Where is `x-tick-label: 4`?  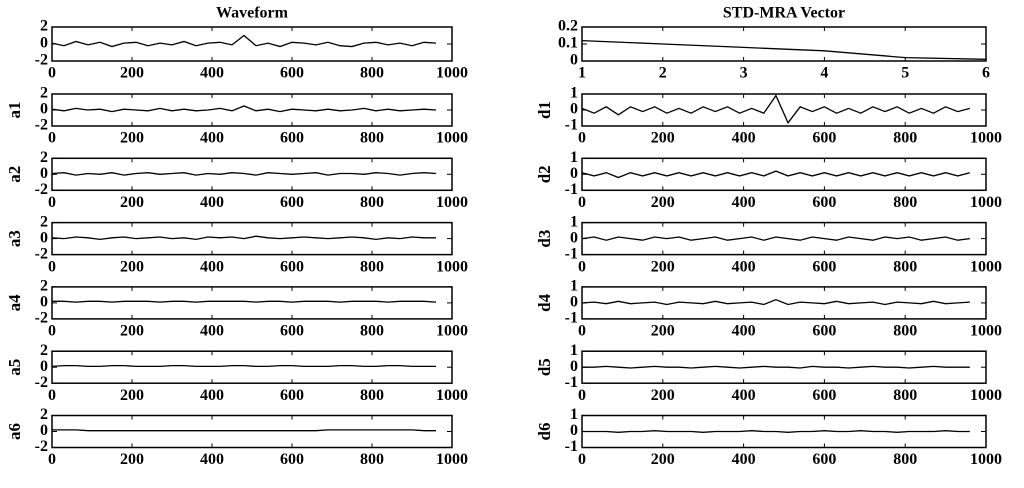
x-tick-label: 4 is located at coordinates (824, 73).